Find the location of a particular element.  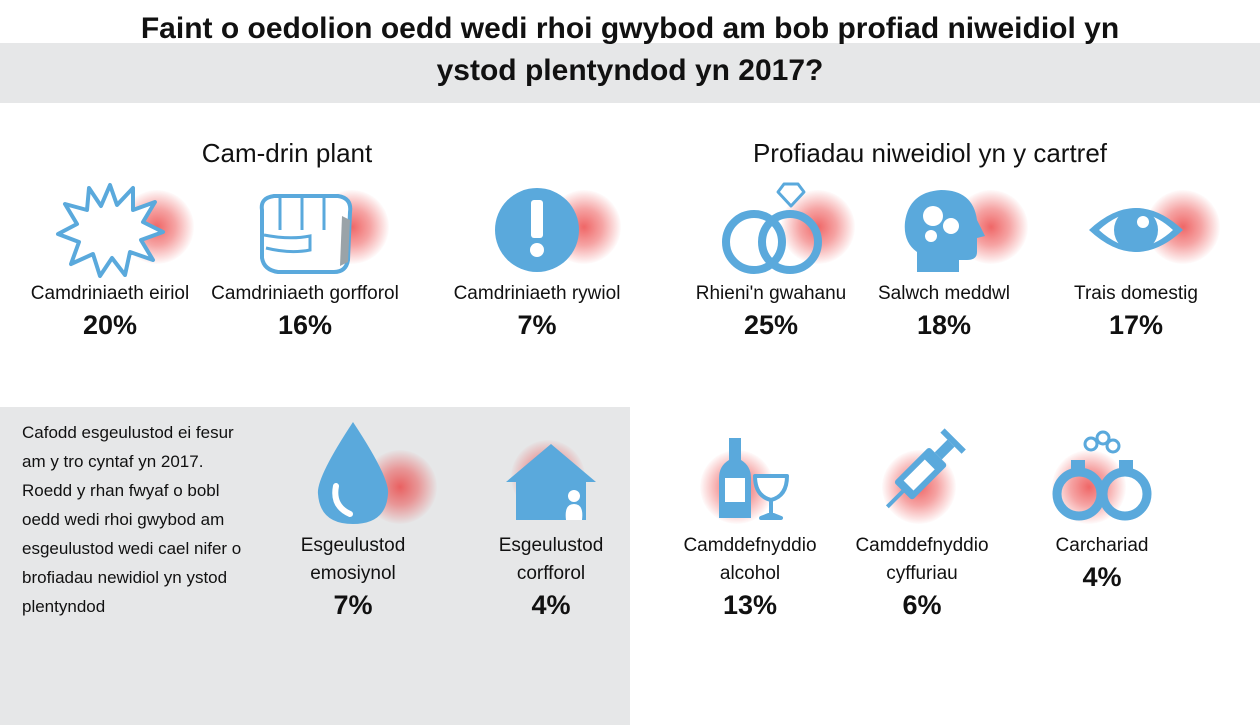

item-value: 25% is located at coordinates (771, 325).